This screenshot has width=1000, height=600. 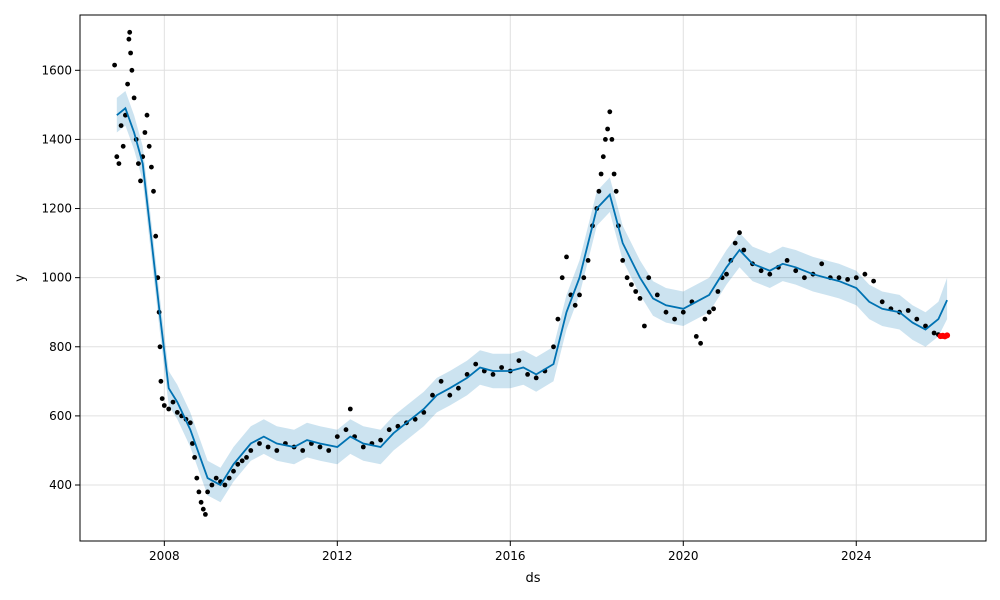 What do you see at coordinates (510, 556) in the screenshot?
I see `x-tick-label: 2016` at bounding box center [510, 556].